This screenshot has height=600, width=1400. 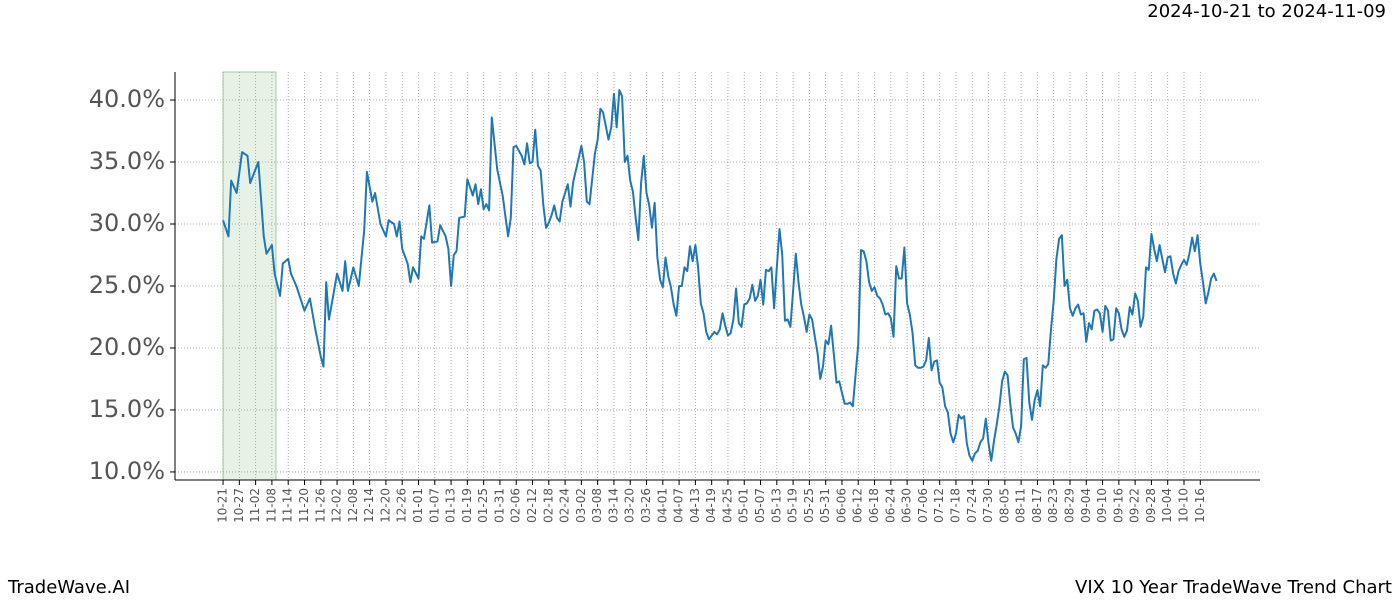 I want to click on x-tick-label: 06-24, so click(x=890, y=505).